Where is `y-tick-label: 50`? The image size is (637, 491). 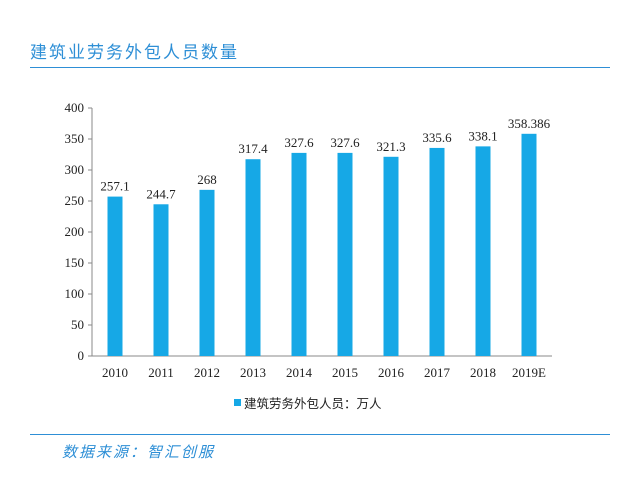
y-tick-label: 50 is located at coordinates (77, 324).